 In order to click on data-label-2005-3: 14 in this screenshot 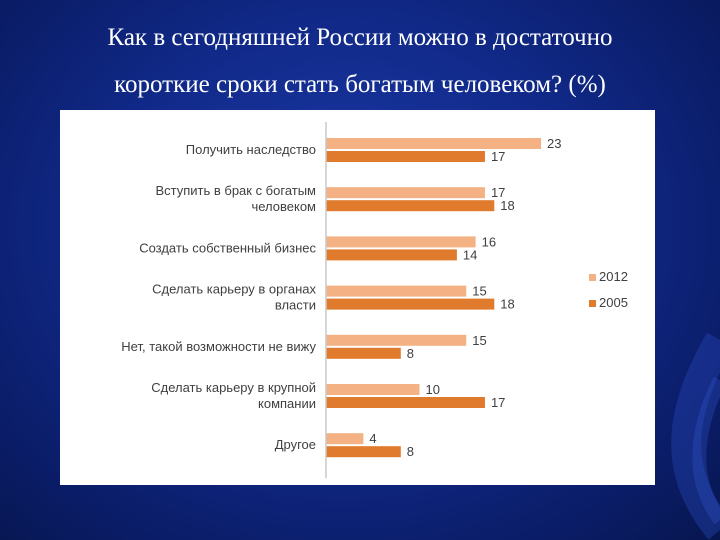, I will do `click(470, 254)`.